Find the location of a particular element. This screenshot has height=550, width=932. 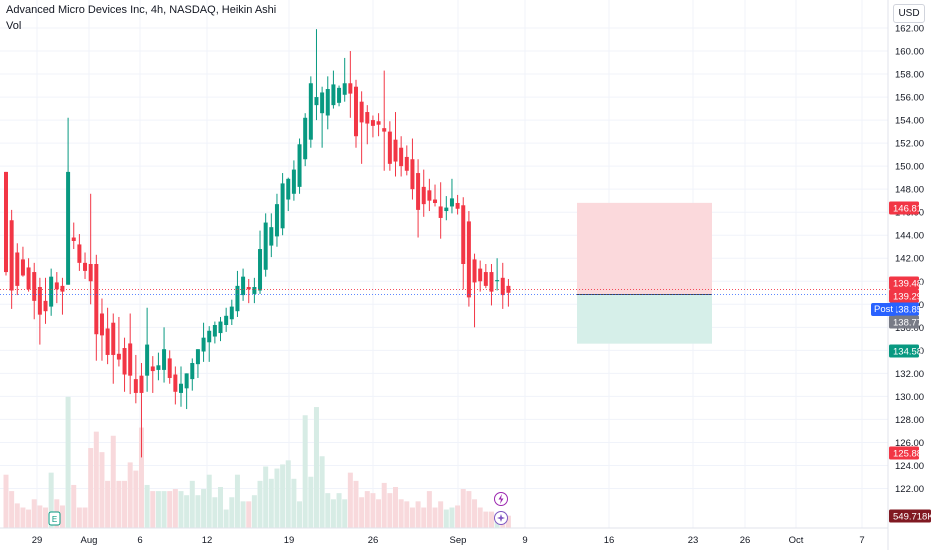

price-lines is located at coordinates (444, 292).